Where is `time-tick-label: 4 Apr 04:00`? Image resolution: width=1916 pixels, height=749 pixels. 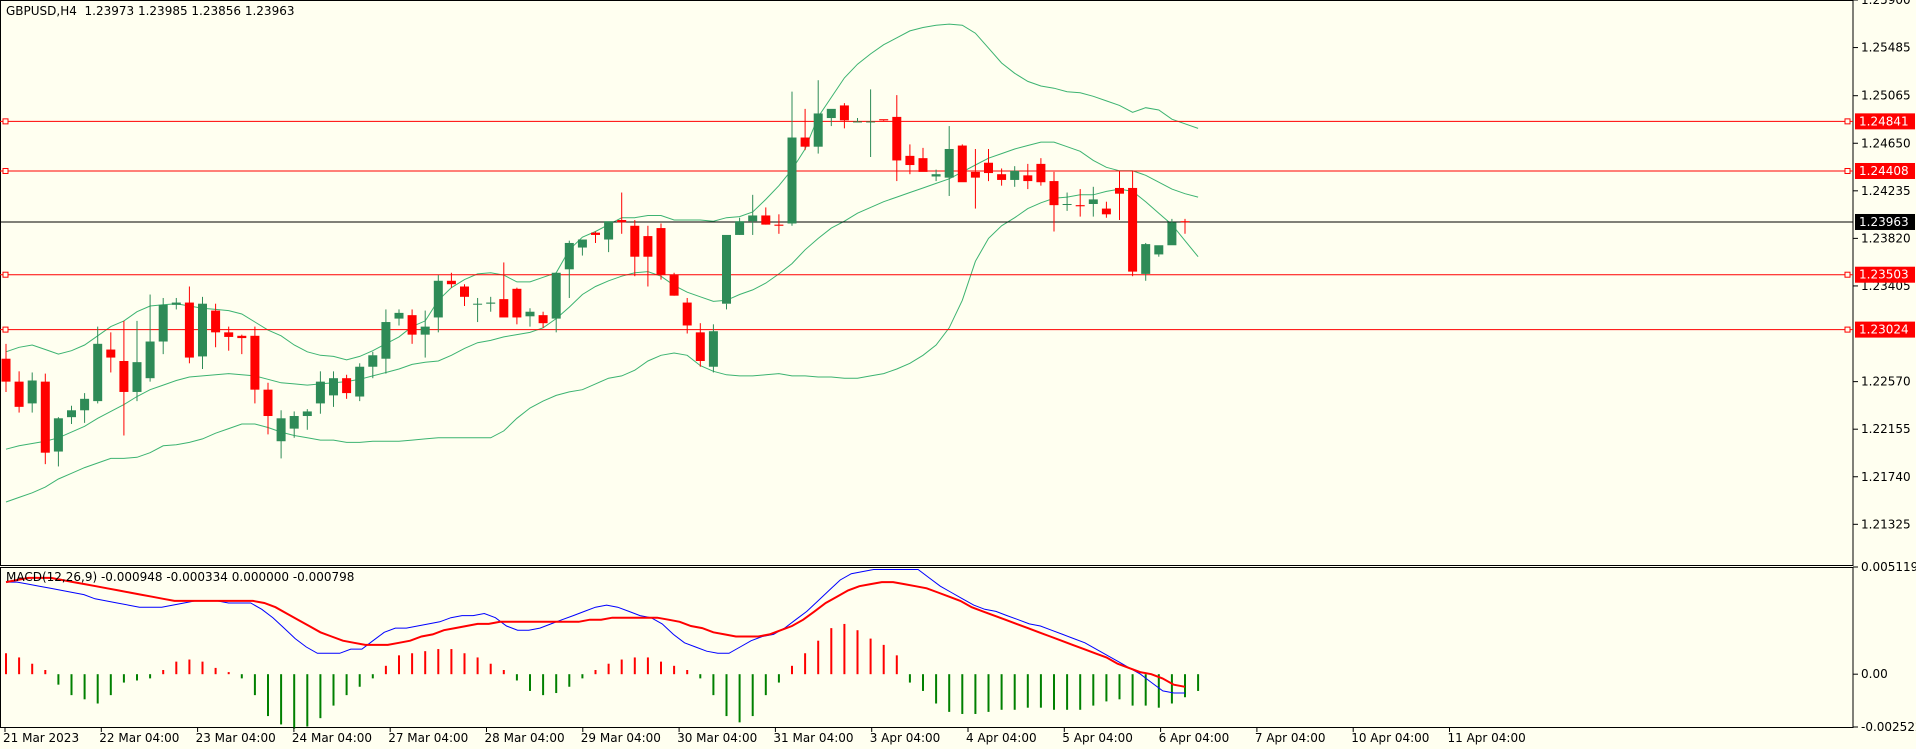 time-tick-label: 4 Apr 04:00 is located at coordinates (1001, 738).